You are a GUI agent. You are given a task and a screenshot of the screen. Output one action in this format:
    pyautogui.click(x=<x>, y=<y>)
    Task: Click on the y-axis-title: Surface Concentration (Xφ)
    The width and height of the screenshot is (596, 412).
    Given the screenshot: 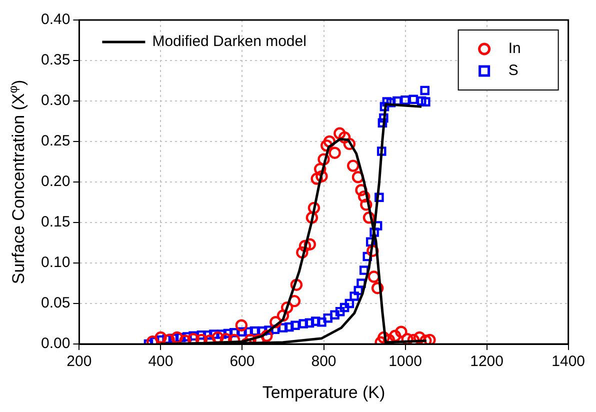 What is the action you would take?
    pyautogui.click(x=17, y=182)
    